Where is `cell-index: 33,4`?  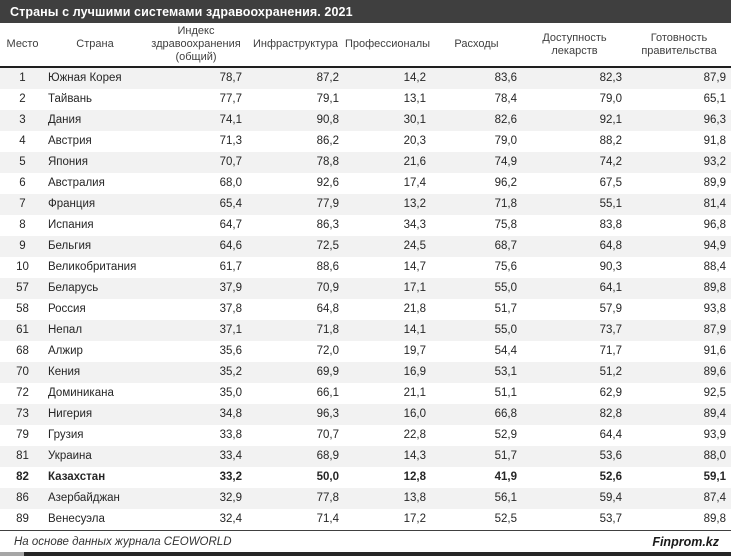
cell-index: 33,4 is located at coordinates (230, 456).